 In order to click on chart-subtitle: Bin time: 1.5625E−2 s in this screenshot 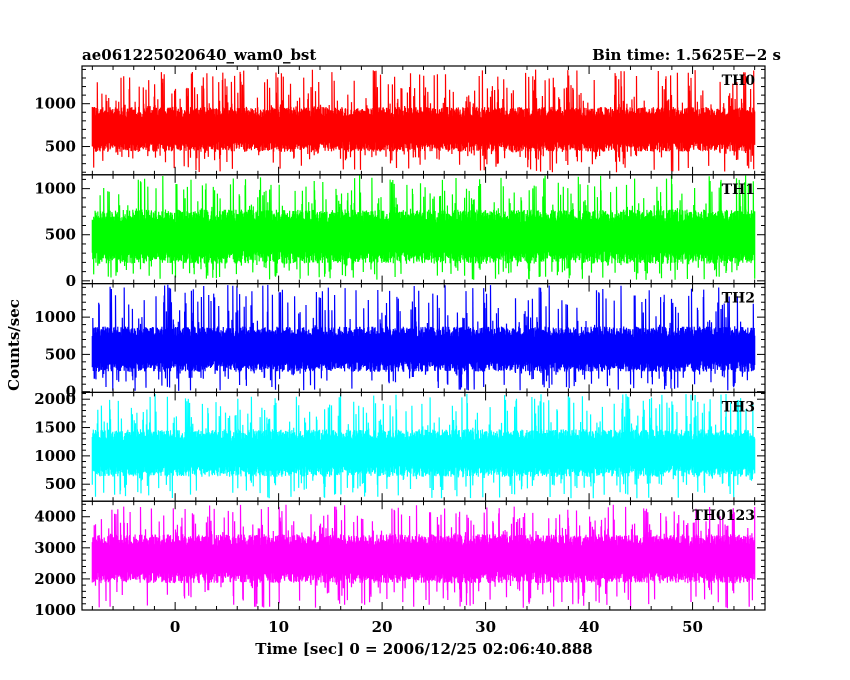, I will do `click(686, 55)`.